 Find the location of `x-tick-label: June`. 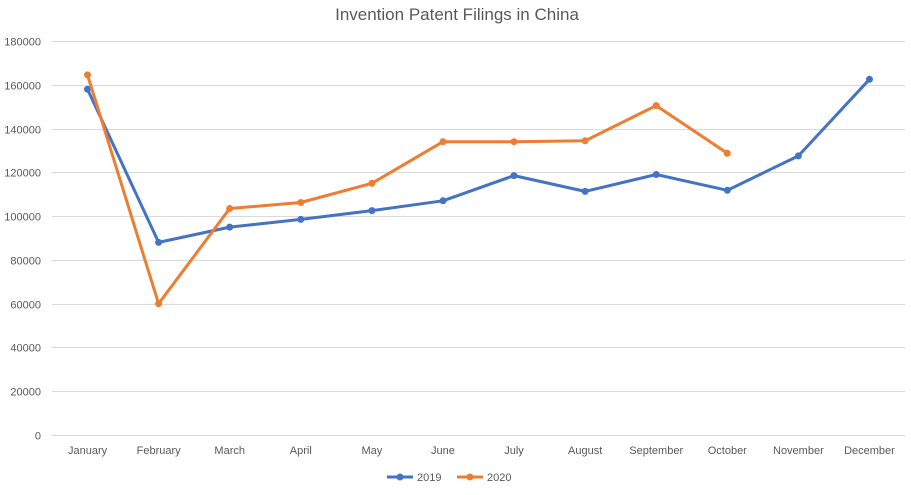

x-tick-label: June is located at coordinates (443, 451).